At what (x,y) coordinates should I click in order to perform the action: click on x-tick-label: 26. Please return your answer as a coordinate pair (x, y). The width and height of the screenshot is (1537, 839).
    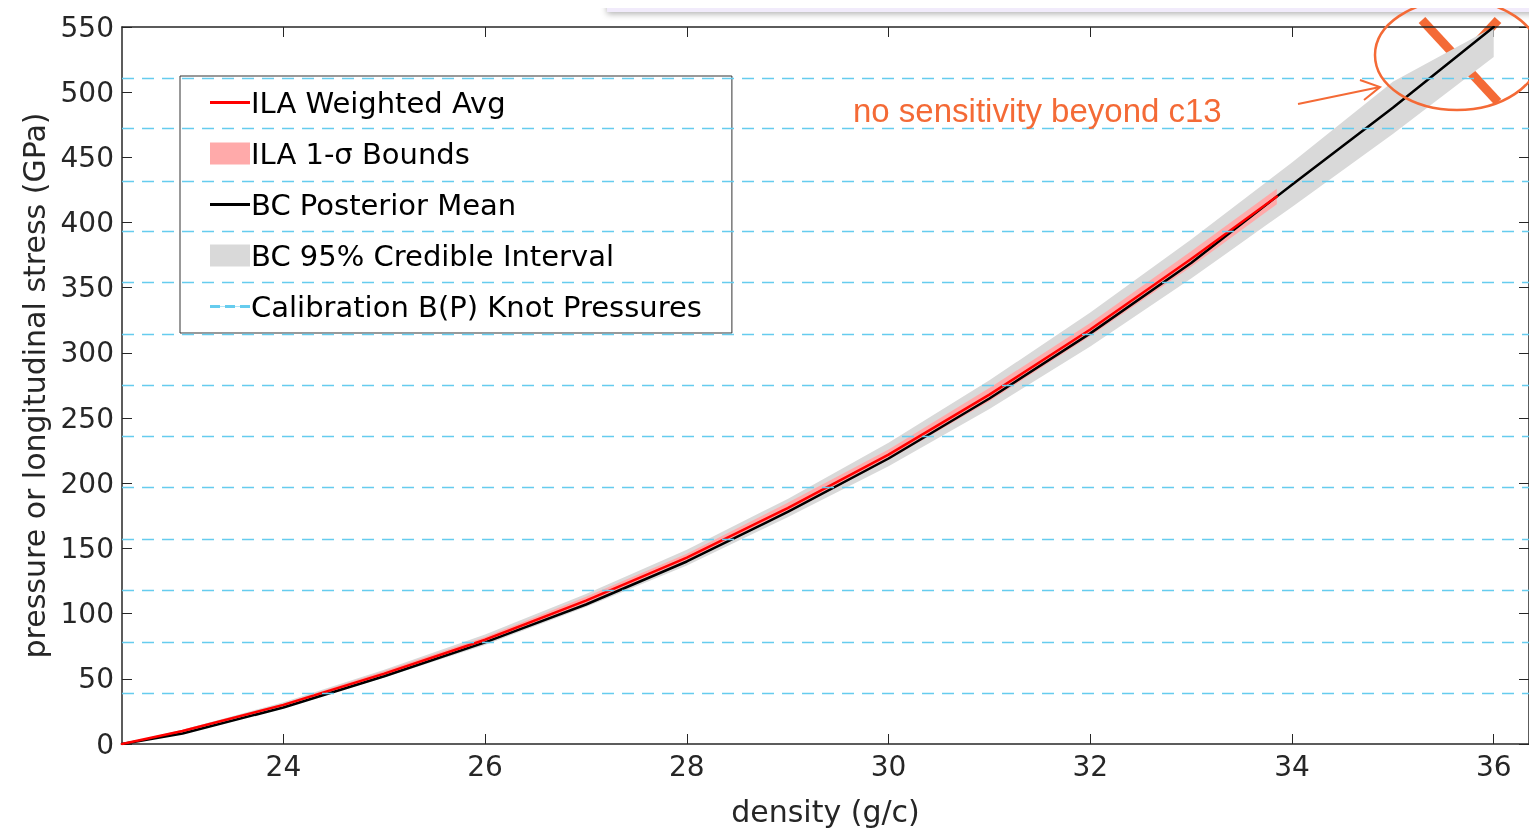
    Looking at the image, I should click on (485, 766).